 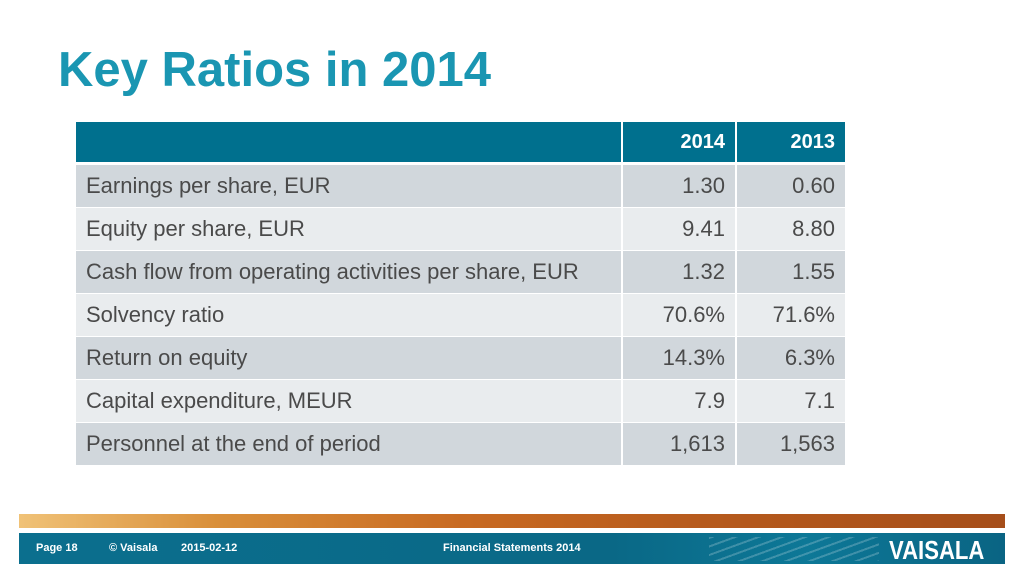 What do you see at coordinates (133, 548) in the screenshot?
I see `copyright: © Vaisala` at bounding box center [133, 548].